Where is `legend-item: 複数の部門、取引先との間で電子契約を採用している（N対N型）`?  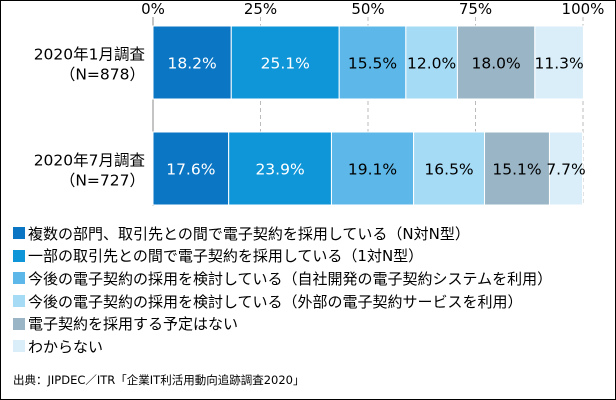 legend-item: 複数の部門、取引先との間で電子契約を採用している（N対N型） is located at coordinates (282, 233).